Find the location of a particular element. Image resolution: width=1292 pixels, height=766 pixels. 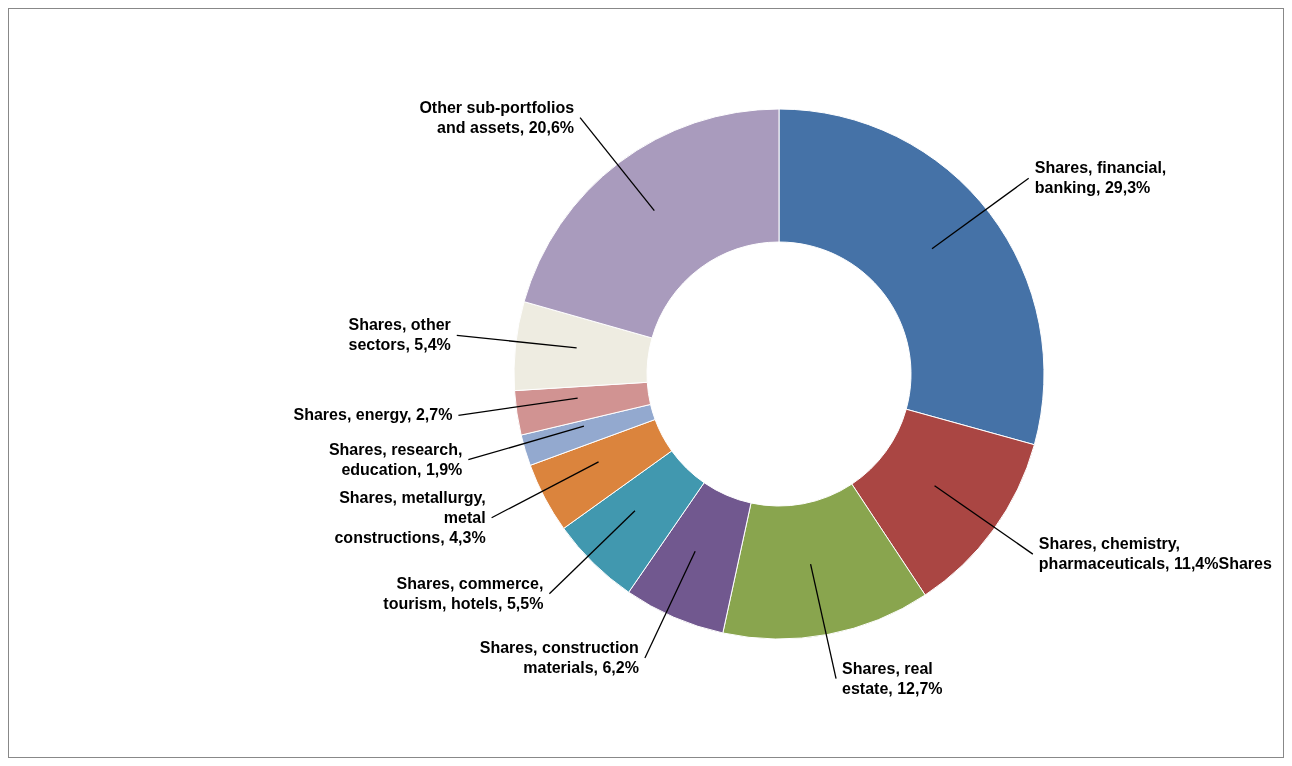

slice-label: Shares, real estate, 12,7% is located at coordinates (892, 678).